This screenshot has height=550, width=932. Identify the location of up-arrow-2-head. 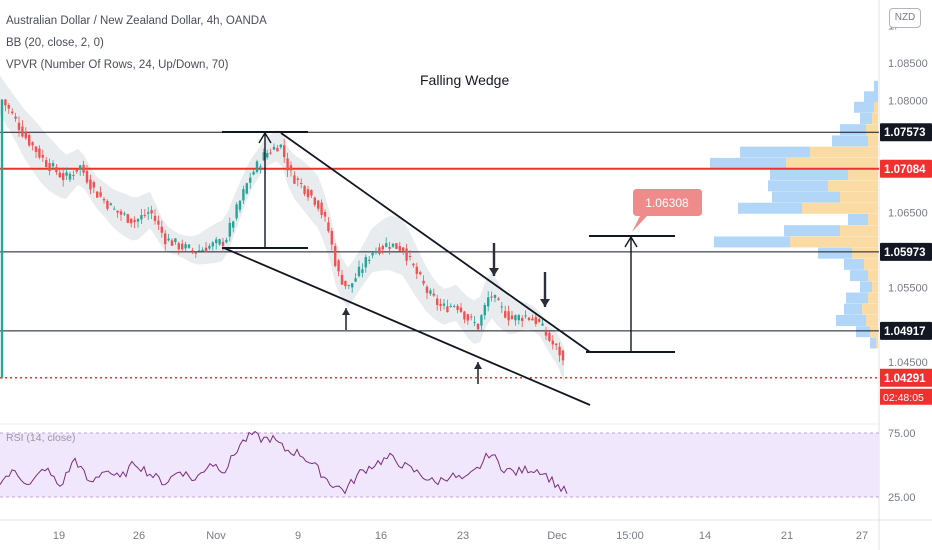
(478, 365).